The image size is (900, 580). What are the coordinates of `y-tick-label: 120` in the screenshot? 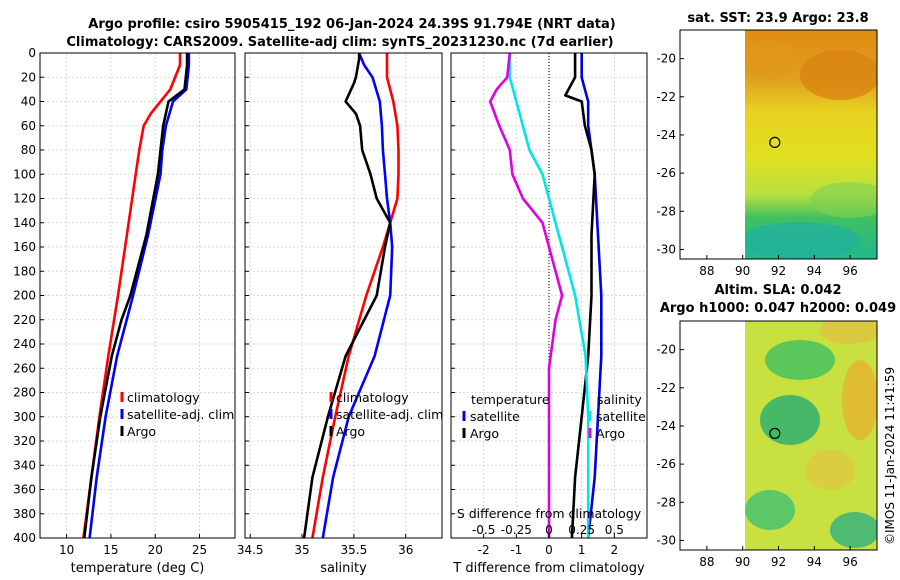 It's located at (24, 199).